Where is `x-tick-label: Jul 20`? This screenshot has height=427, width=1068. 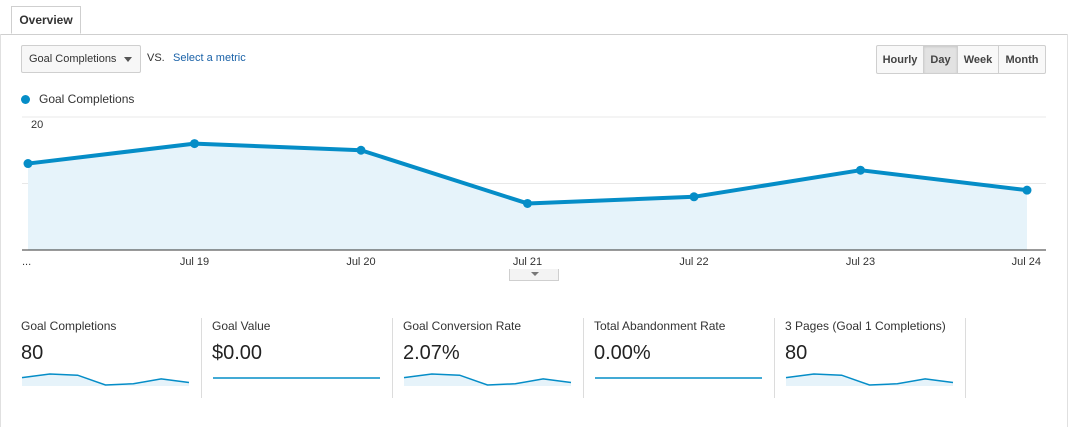 x-tick-label: Jul 20 is located at coordinates (360, 262).